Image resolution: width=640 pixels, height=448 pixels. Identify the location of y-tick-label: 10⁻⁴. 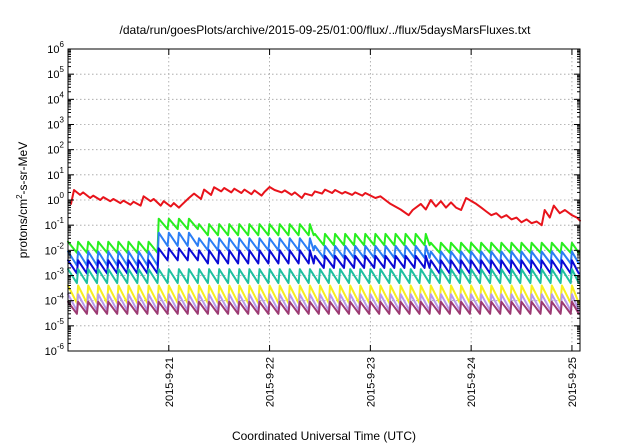
(55, 300).